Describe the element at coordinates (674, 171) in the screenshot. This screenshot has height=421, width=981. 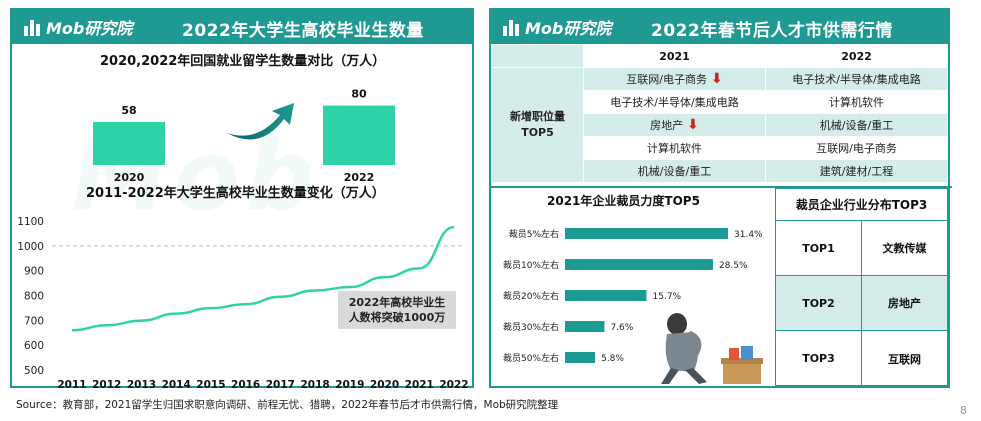
I see `cell-2021: 机械/设备/重工` at that location.